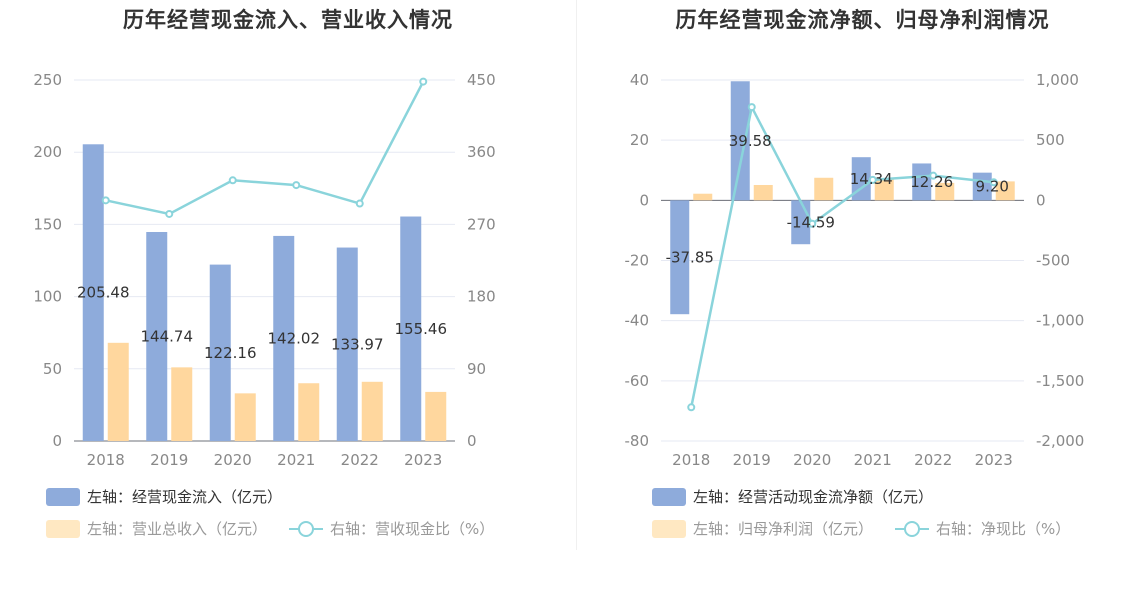 The image size is (1148, 589). I want to click on y-left-tick-label: -80, so click(637, 441).